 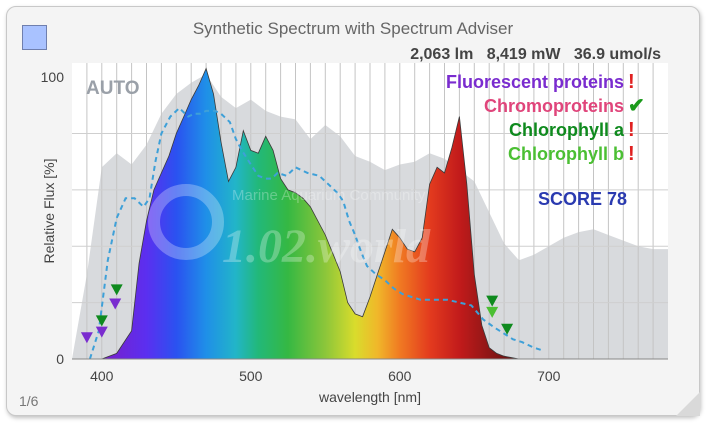 I want to click on lumens-value: 2,063 lm, so click(x=442, y=54).